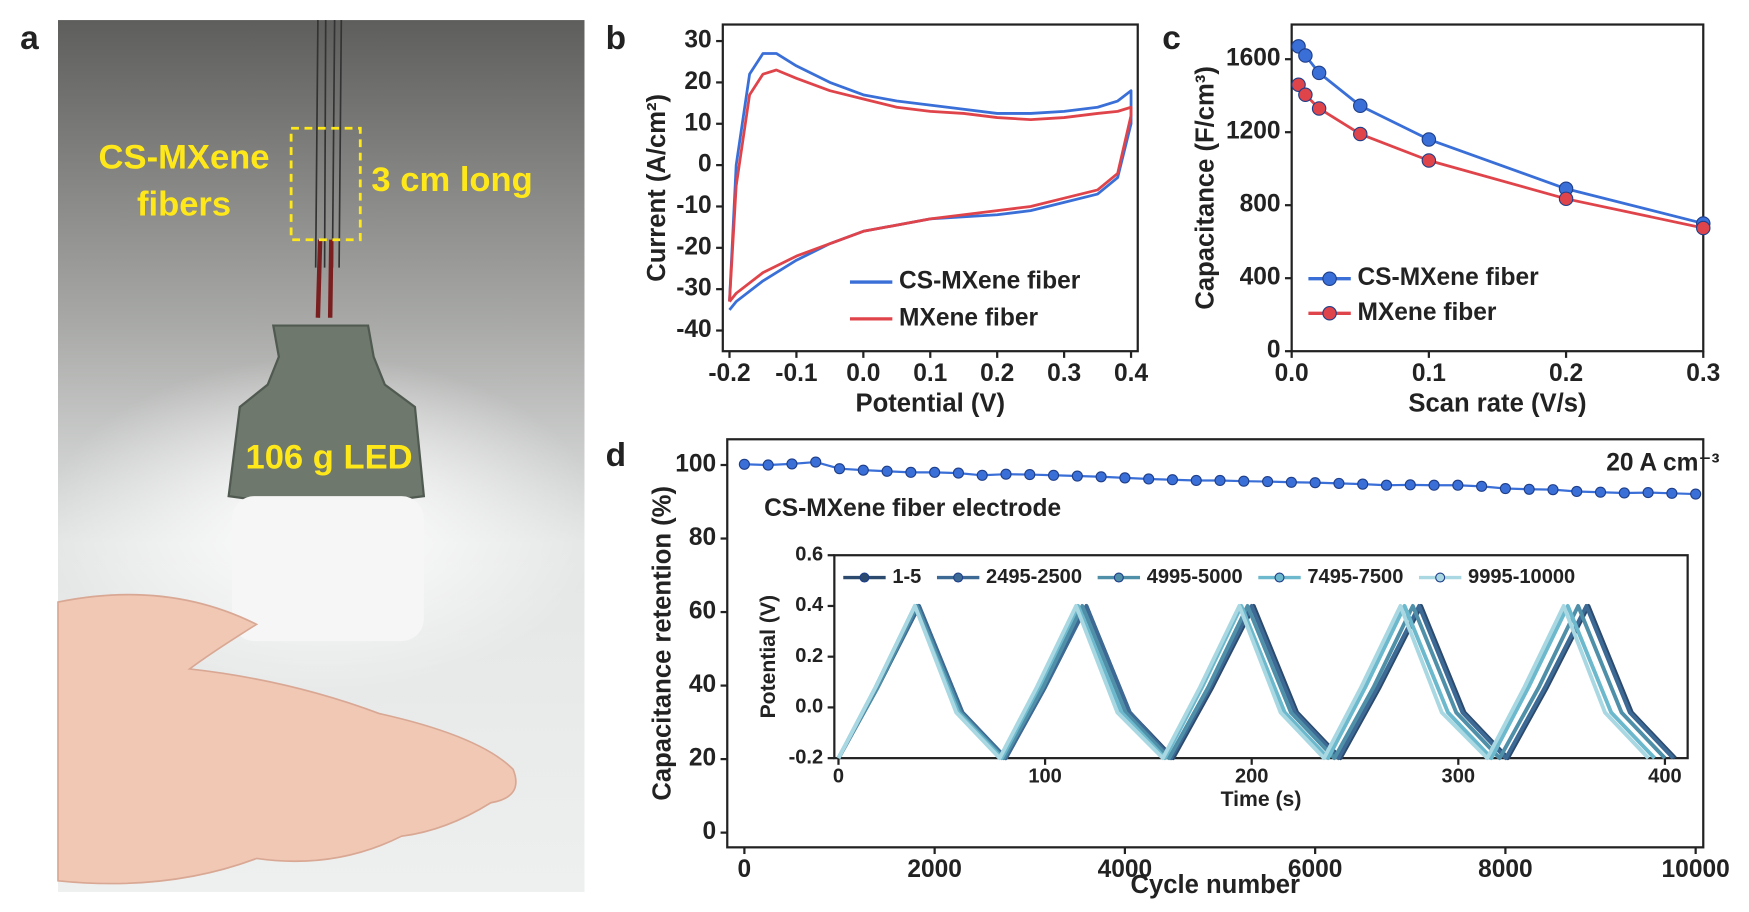 The height and width of the screenshot is (912, 1749). Describe the element at coordinates (1216, 885) in the screenshot. I see `x-axis-label: Cycle number` at that location.